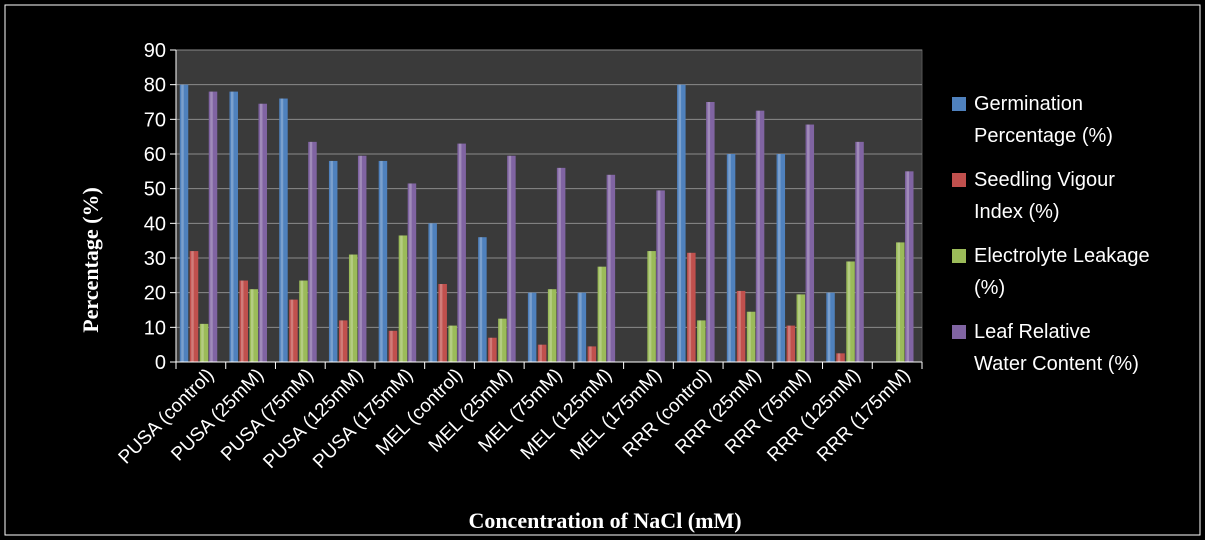 The height and width of the screenshot is (540, 1205). What do you see at coordinates (990, 288) in the screenshot?
I see `legend-label: (%)` at bounding box center [990, 288].